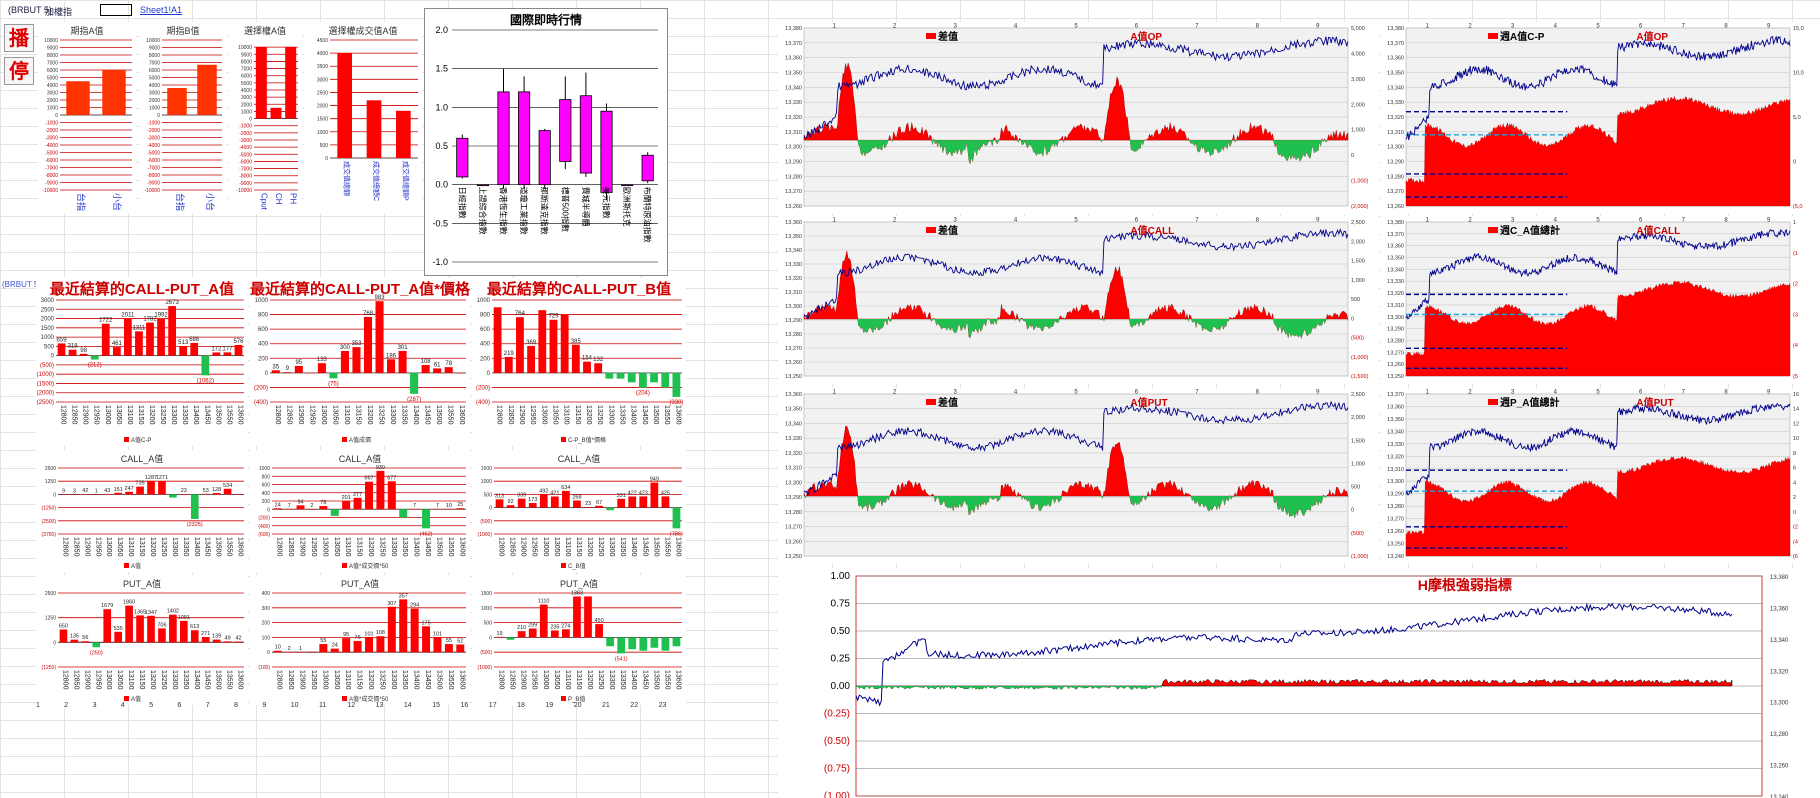  I want to click on column-header: 7, so click(207, 705).